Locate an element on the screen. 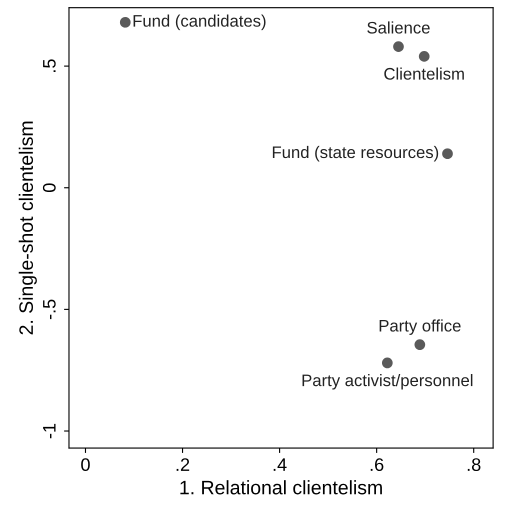  y-tick-label: .5 is located at coordinates (49, 65).